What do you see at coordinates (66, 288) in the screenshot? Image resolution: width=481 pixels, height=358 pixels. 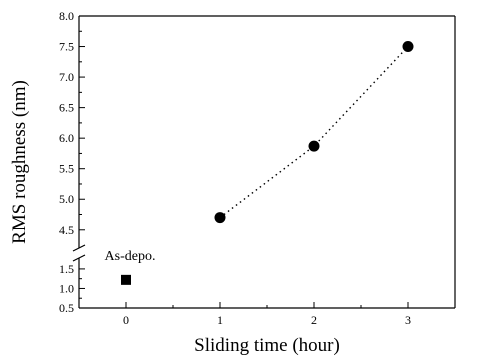 I see `y-tick-label: 1.0` at bounding box center [66, 288].